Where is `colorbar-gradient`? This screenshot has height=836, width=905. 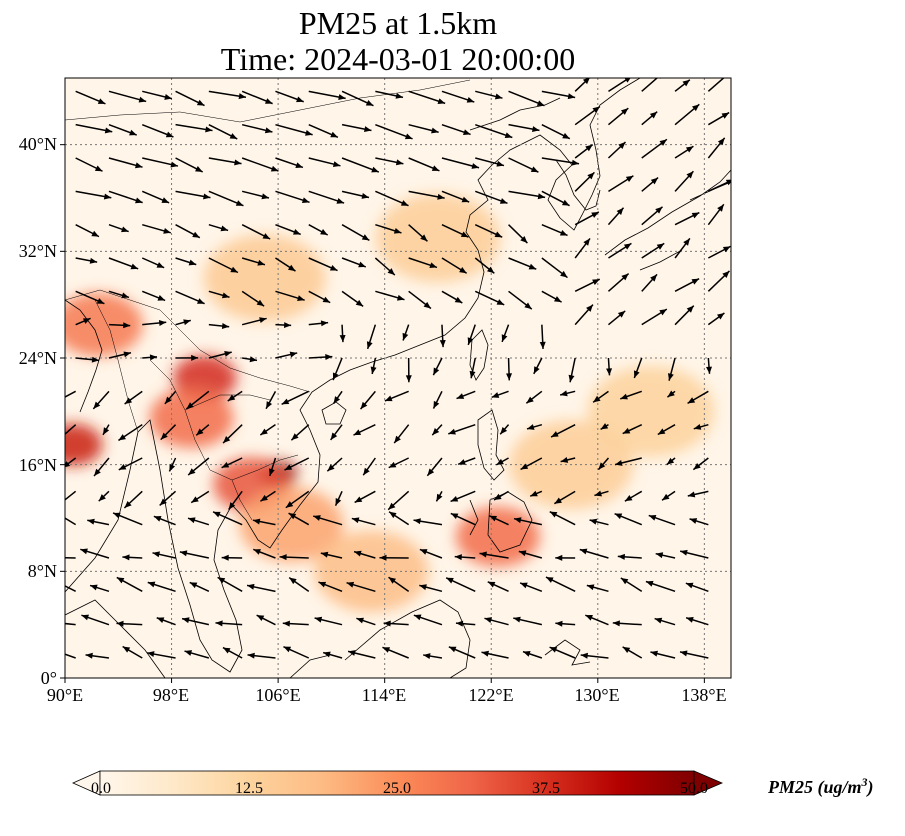 colorbar-gradient is located at coordinates (397, 783).